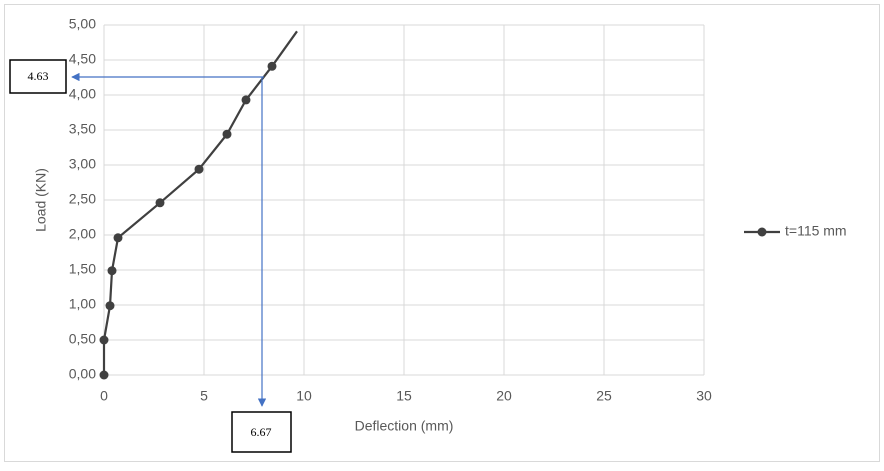 The width and height of the screenshot is (884, 471). I want to click on annotation: 6.67, so click(261, 432).